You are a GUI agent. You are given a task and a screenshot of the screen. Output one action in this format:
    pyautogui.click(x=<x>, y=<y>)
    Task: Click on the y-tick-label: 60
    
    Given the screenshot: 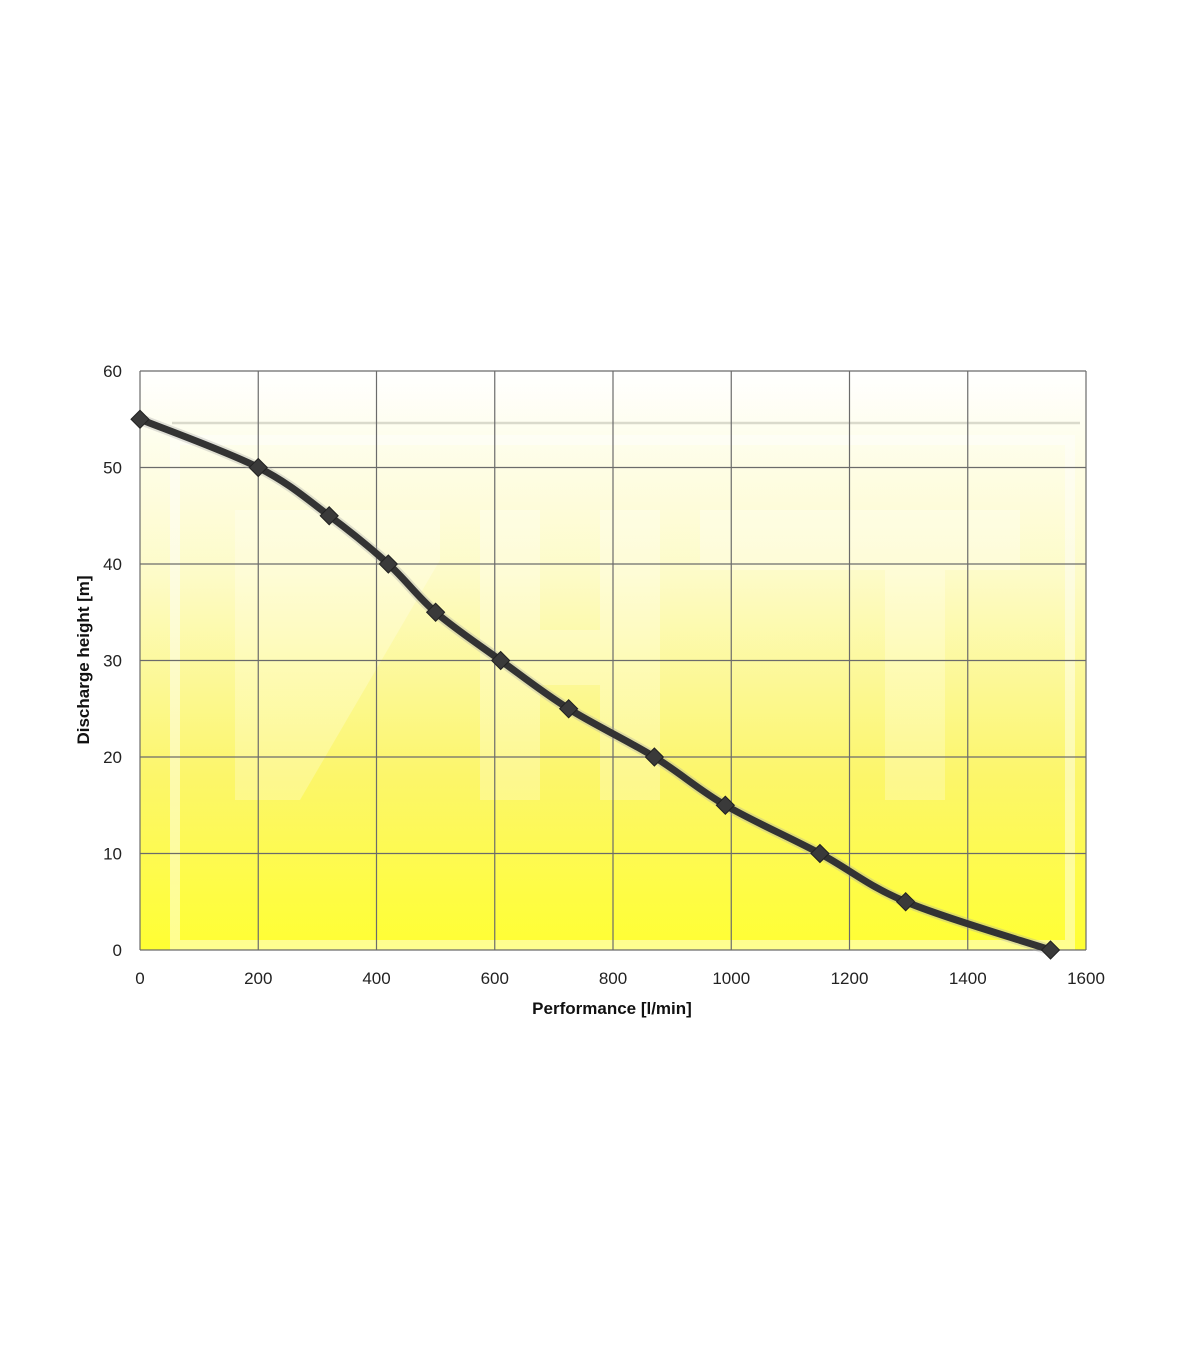 What is the action you would take?
    pyautogui.click(x=112, y=371)
    